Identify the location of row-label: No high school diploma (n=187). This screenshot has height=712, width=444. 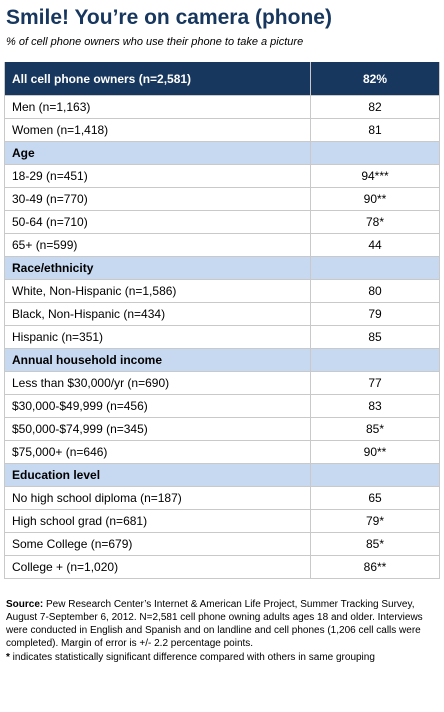
(157, 498).